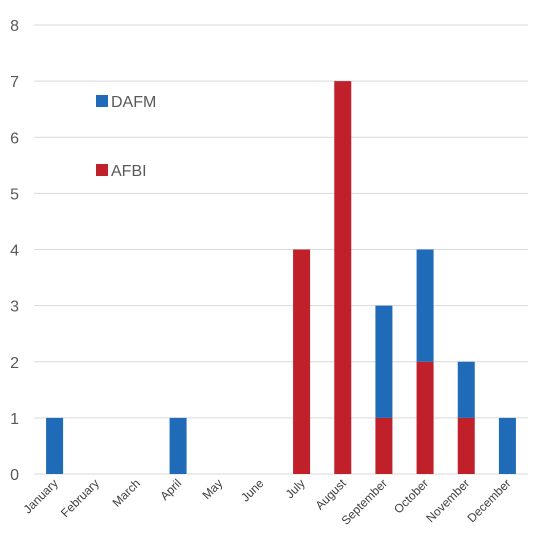  Describe the element at coordinates (488, 500) in the screenshot. I see `x-tick-label: December` at that location.